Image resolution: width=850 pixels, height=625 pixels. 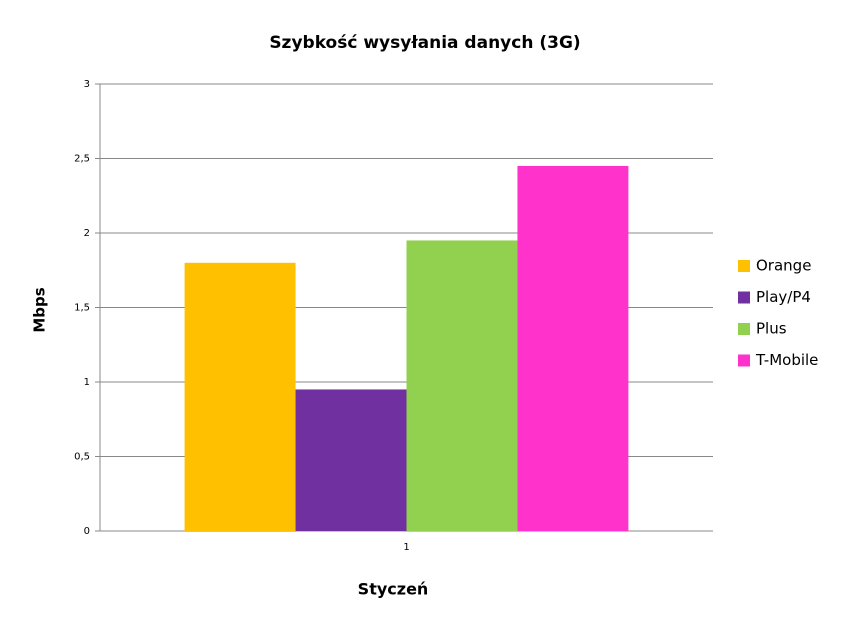 What do you see at coordinates (82, 159) in the screenshot?
I see `y-tick-label: 2,5` at bounding box center [82, 159].